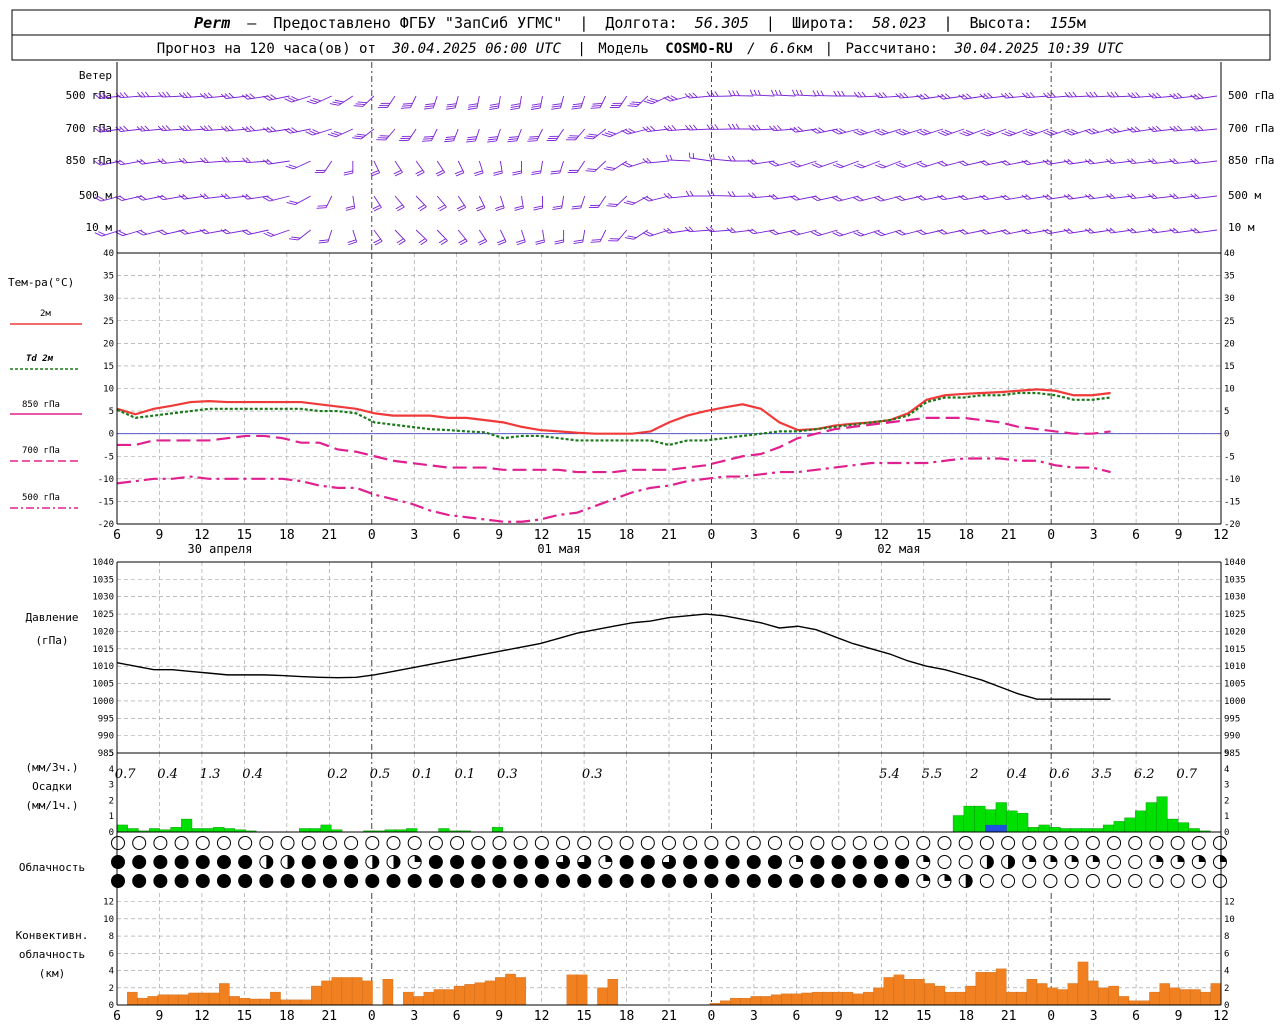 The image size is (1280, 1024). What do you see at coordinates (1235, 702) in the screenshot?
I see `ytick-right-pres: 1000` at bounding box center [1235, 702].